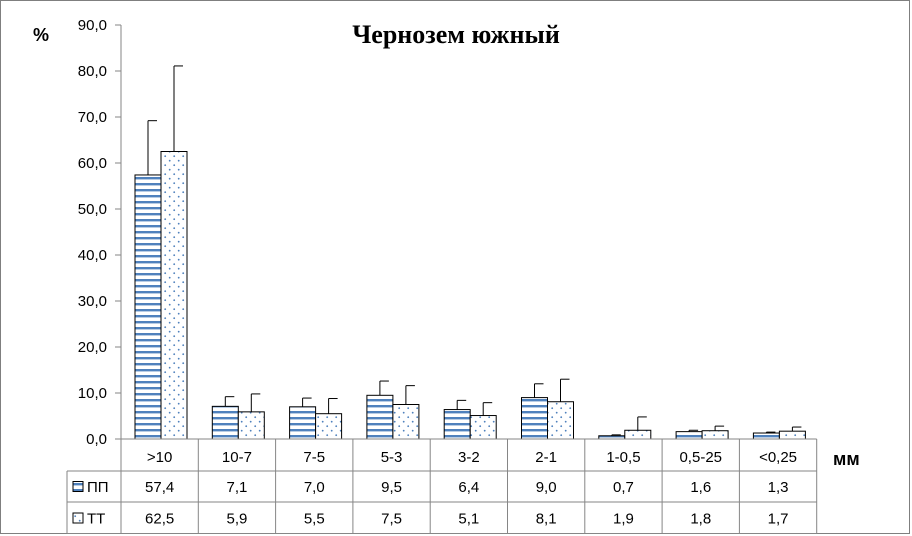 The width and height of the screenshot is (912, 536). Describe the element at coordinates (78, 486) in the screenshot. I see `legend-key-ПП` at that location.